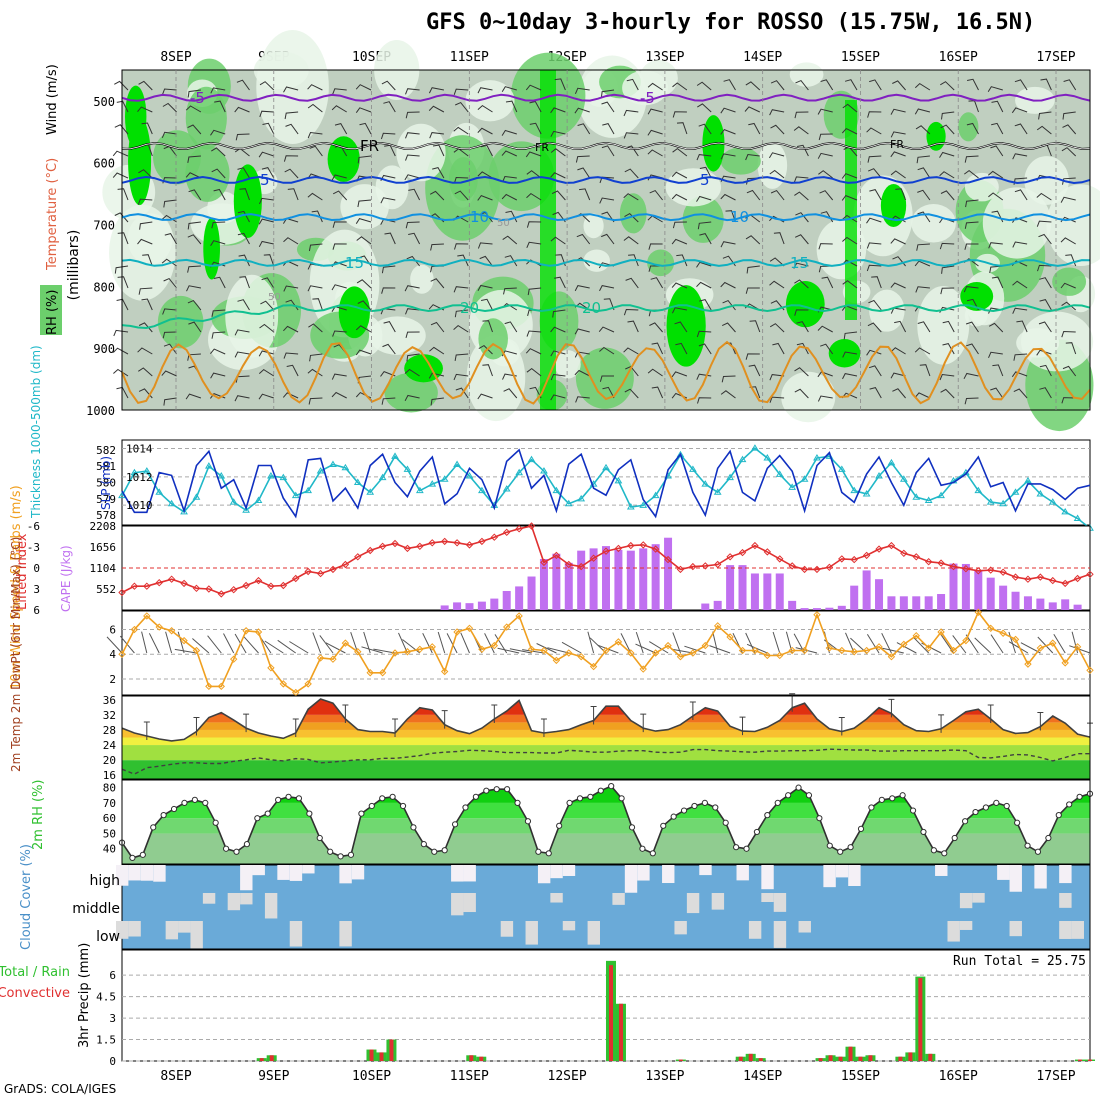  What do you see at coordinates (606, 560) in the screenshot?
I see `lifted-index-line` at bounding box center [606, 560].